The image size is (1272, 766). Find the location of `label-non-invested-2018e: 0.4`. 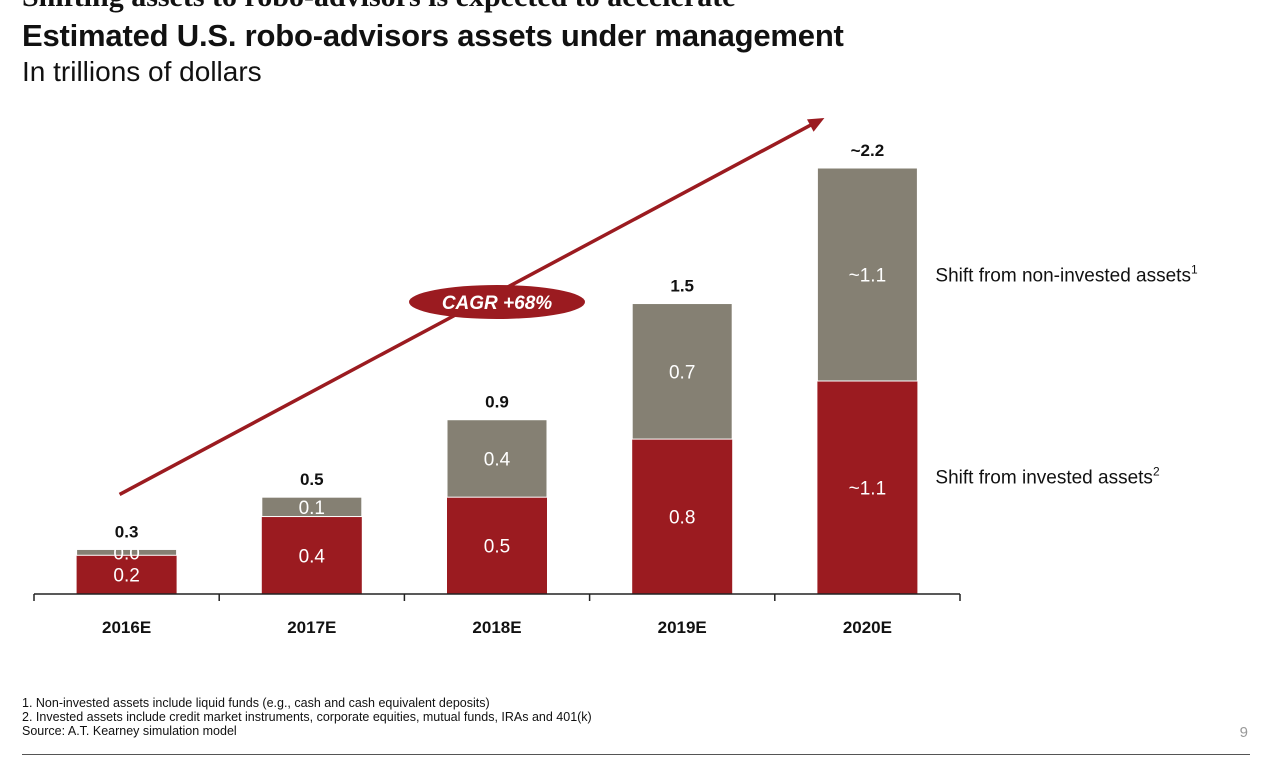

label-non-invested-2018e: 0.4 is located at coordinates (497, 459).